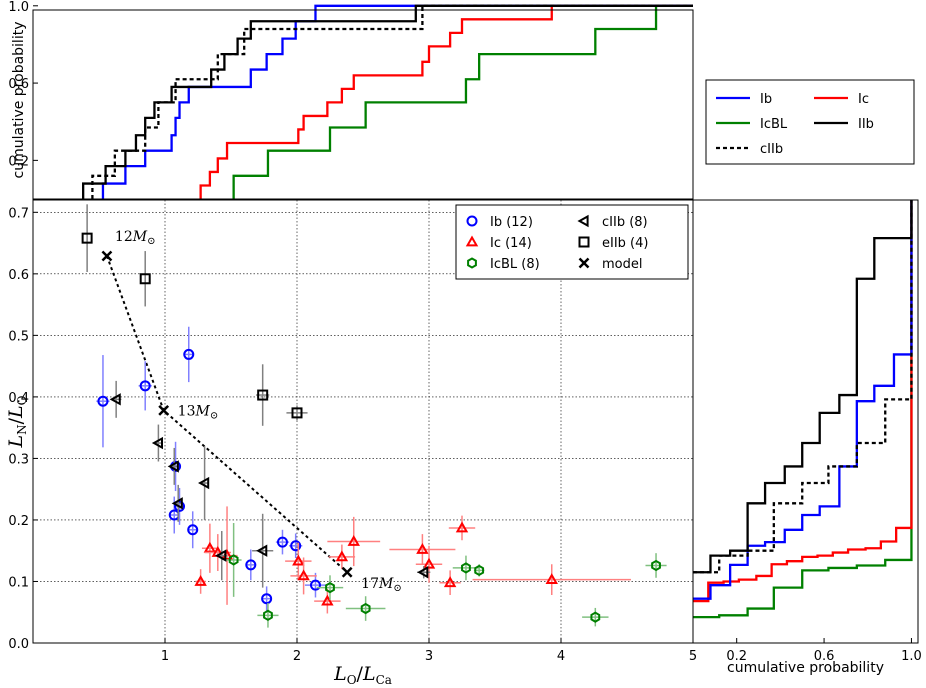  Describe the element at coordinates (18, 459) in the screenshot. I see `y-tick-label: 0.3` at that location.